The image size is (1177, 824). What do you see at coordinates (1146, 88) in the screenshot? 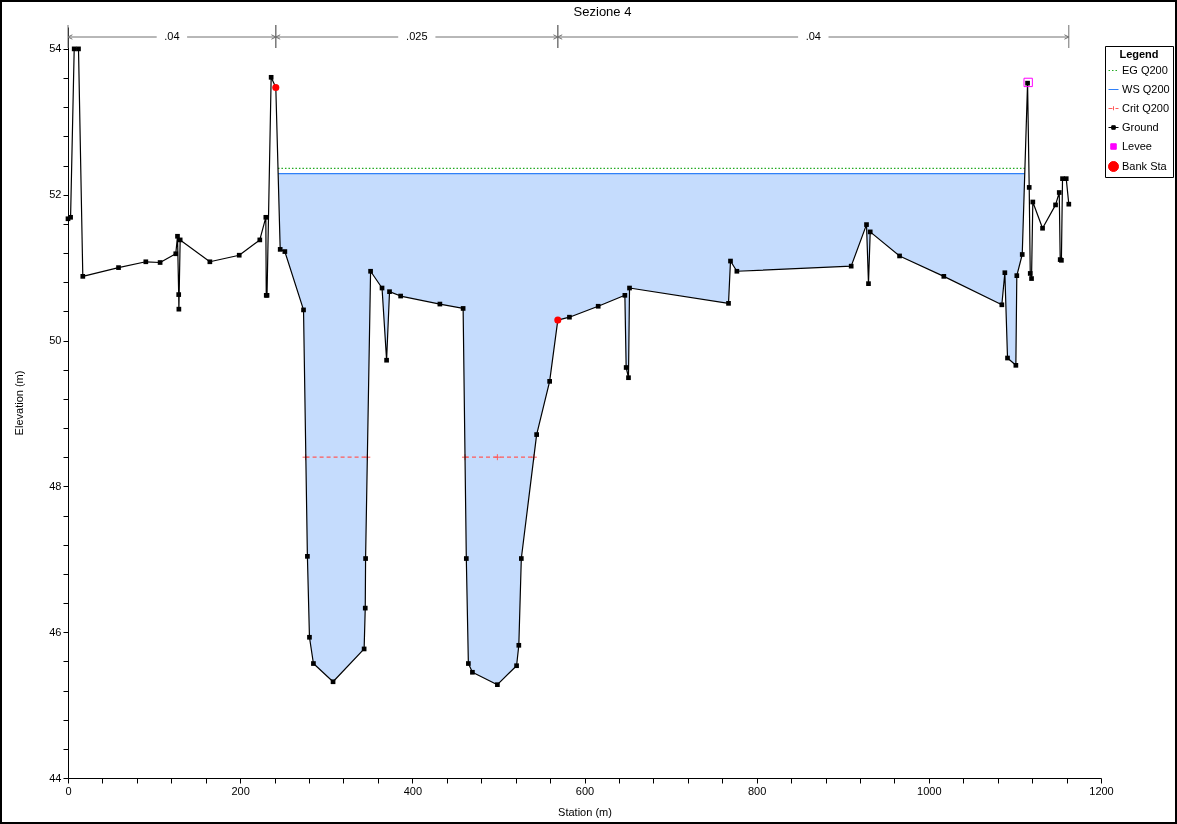
I see `legend-label: WS Q200` at bounding box center [1146, 88].